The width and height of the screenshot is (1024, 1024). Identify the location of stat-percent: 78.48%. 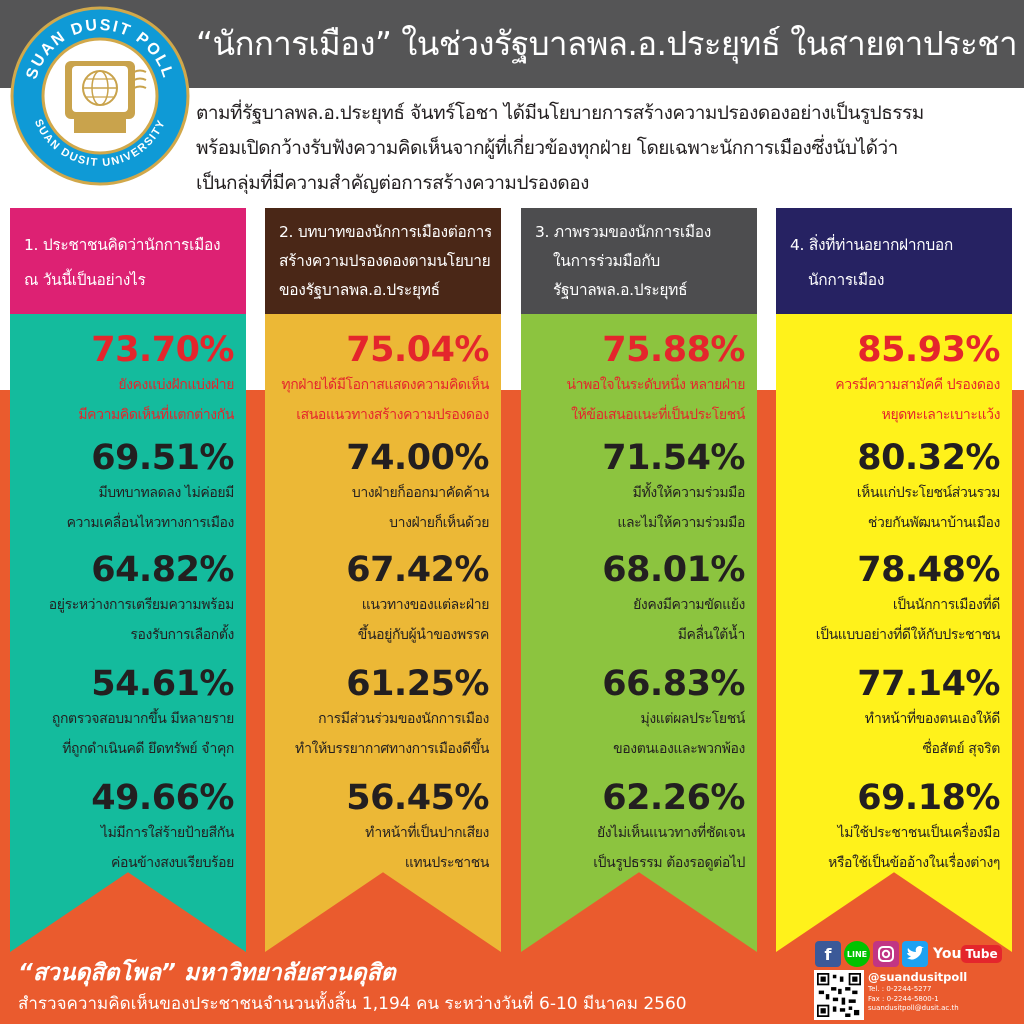
(928, 570).